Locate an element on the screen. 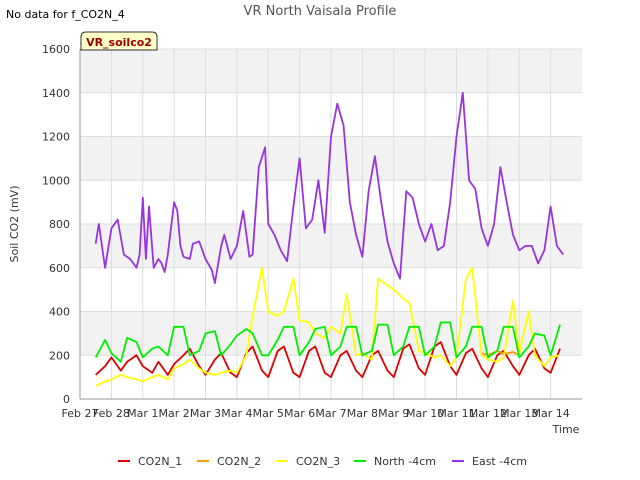 The width and height of the screenshot is (640, 480). y-tick-label: 1200 is located at coordinates (56, 137).